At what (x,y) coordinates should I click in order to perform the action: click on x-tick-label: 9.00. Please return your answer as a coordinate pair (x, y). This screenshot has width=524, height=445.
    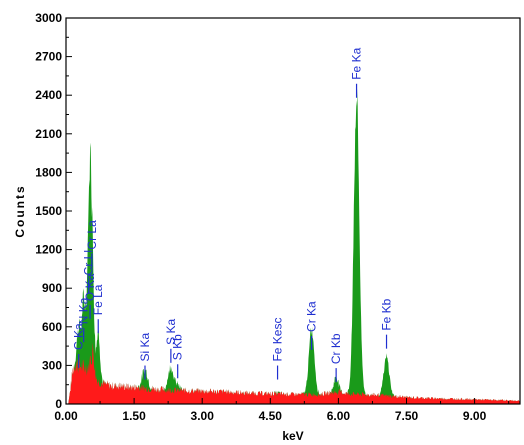
    Looking at the image, I should click on (475, 416).